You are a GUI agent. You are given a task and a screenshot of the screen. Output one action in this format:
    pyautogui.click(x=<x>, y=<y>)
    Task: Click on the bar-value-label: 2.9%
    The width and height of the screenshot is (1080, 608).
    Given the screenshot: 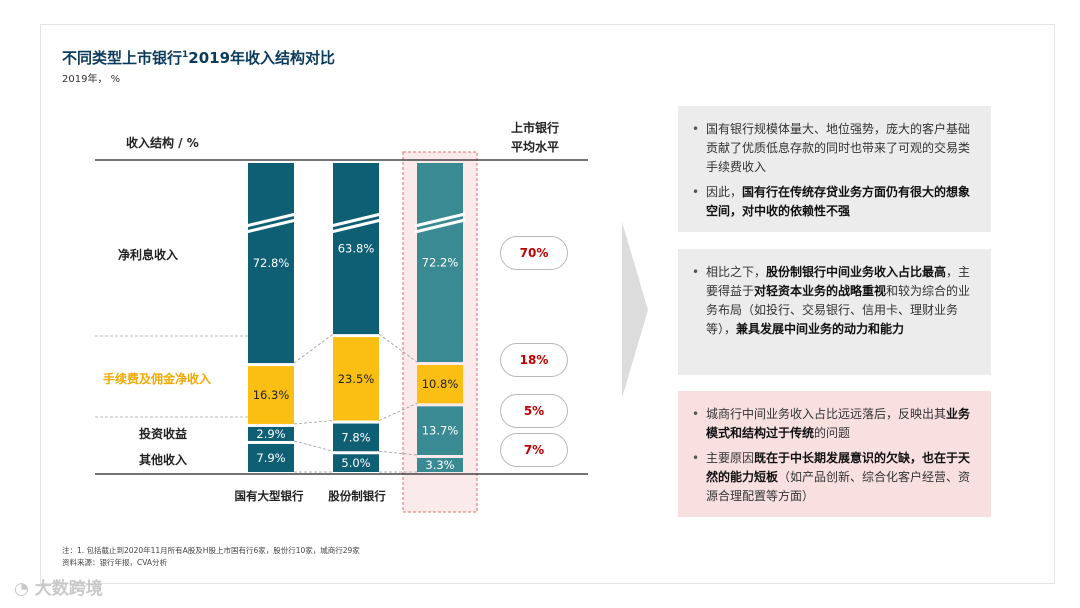 What is the action you would take?
    pyautogui.click(x=270, y=434)
    